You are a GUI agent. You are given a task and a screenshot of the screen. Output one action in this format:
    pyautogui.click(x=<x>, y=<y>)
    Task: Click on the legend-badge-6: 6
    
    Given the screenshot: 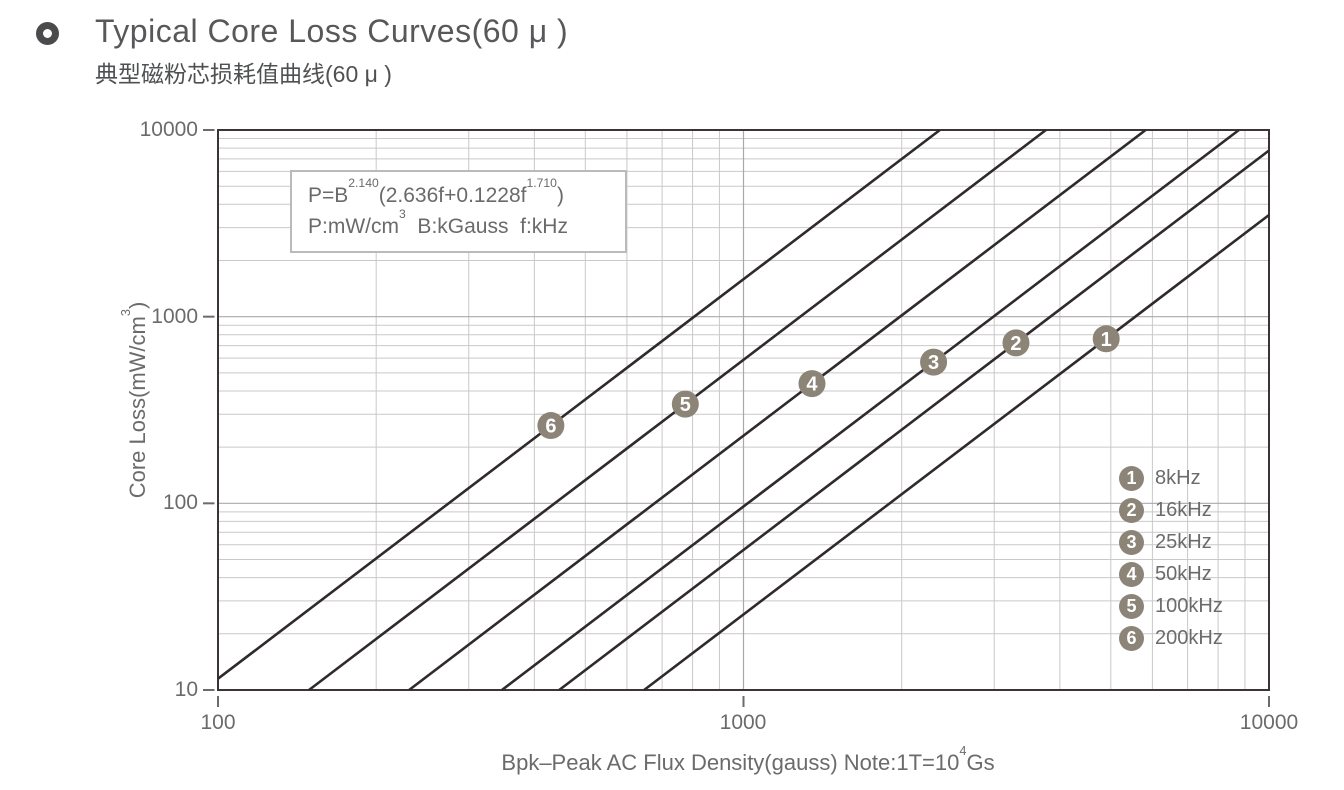 What is the action you would take?
    pyautogui.click(x=1131, y=638)
    